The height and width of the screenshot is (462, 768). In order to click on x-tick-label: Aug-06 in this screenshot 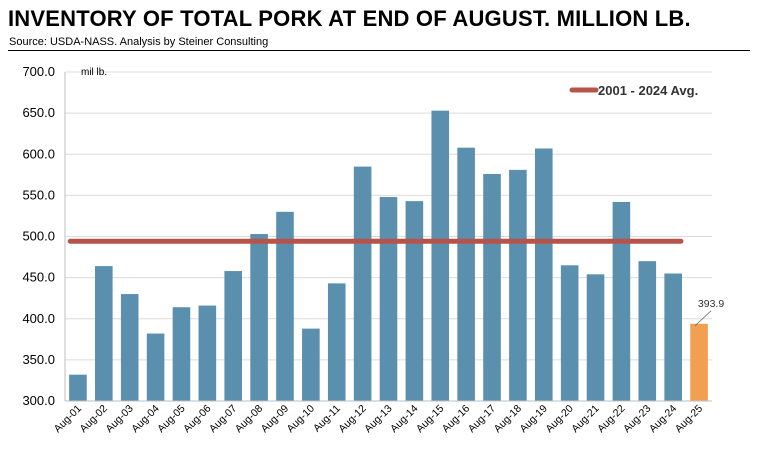, I will do `click(197, 419)`.